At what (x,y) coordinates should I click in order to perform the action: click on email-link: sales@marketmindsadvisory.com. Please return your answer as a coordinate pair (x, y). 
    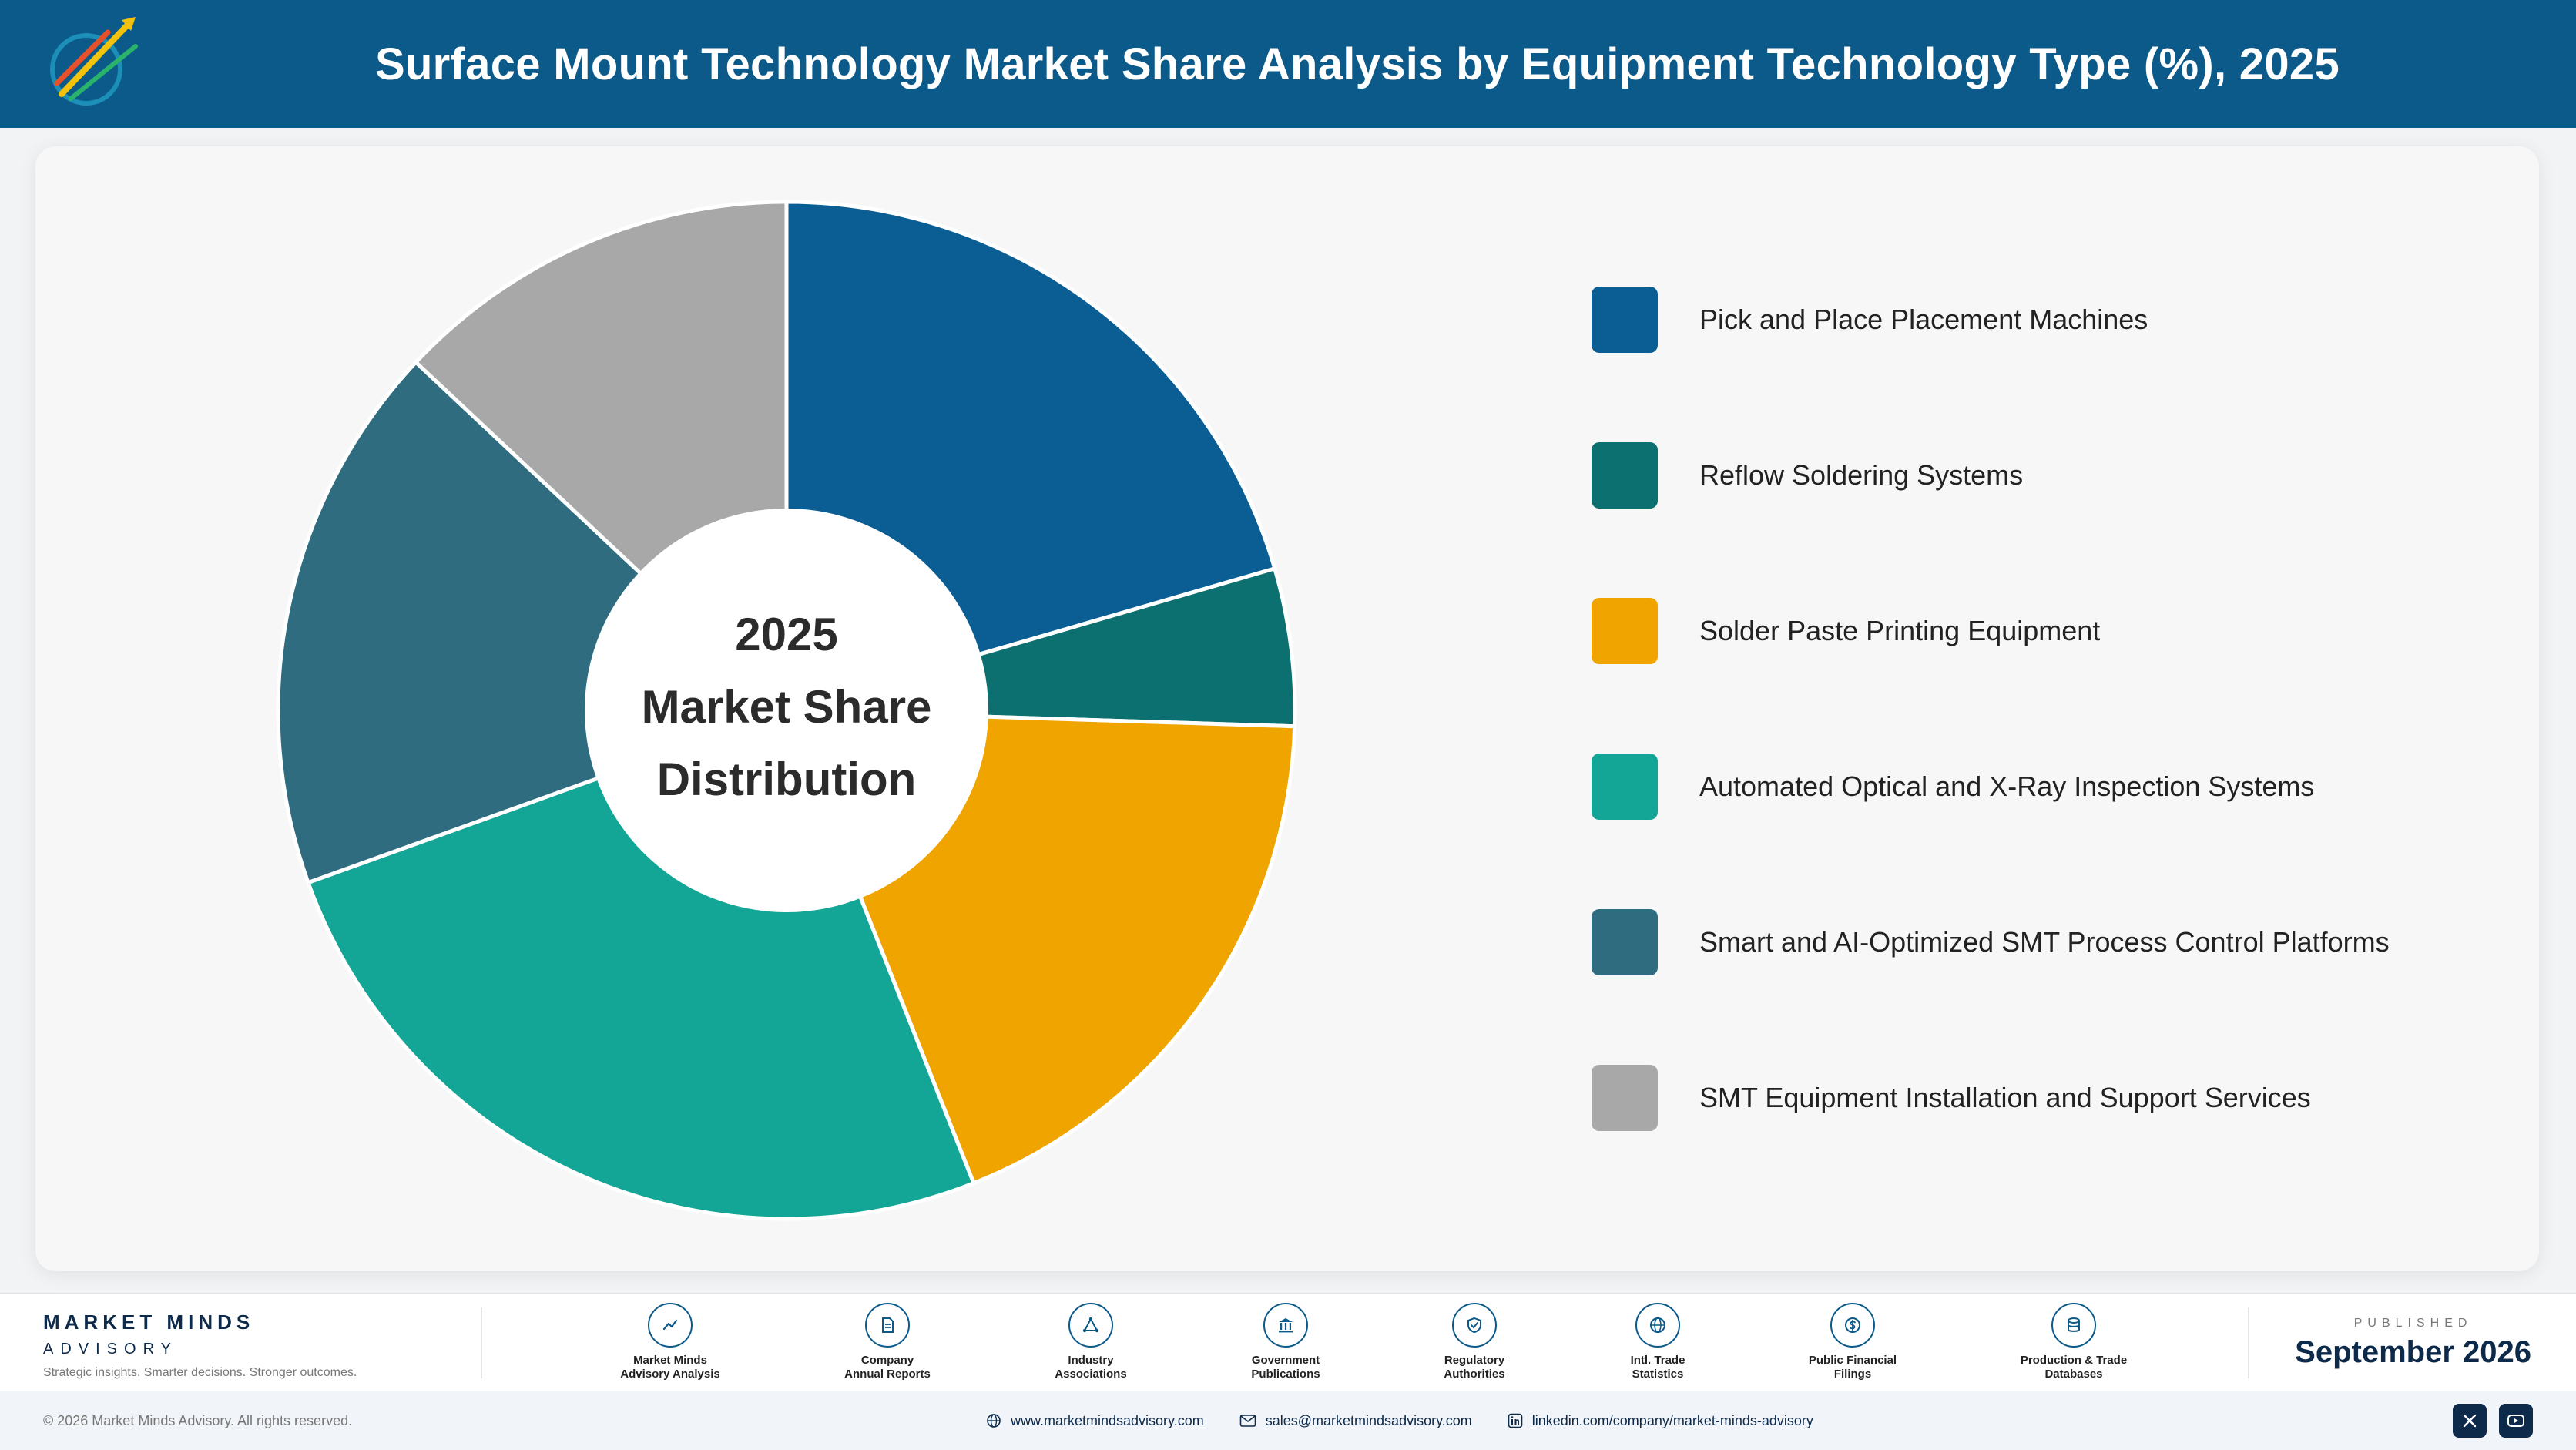
    Looking at the image, I should click on (1355, 1421).